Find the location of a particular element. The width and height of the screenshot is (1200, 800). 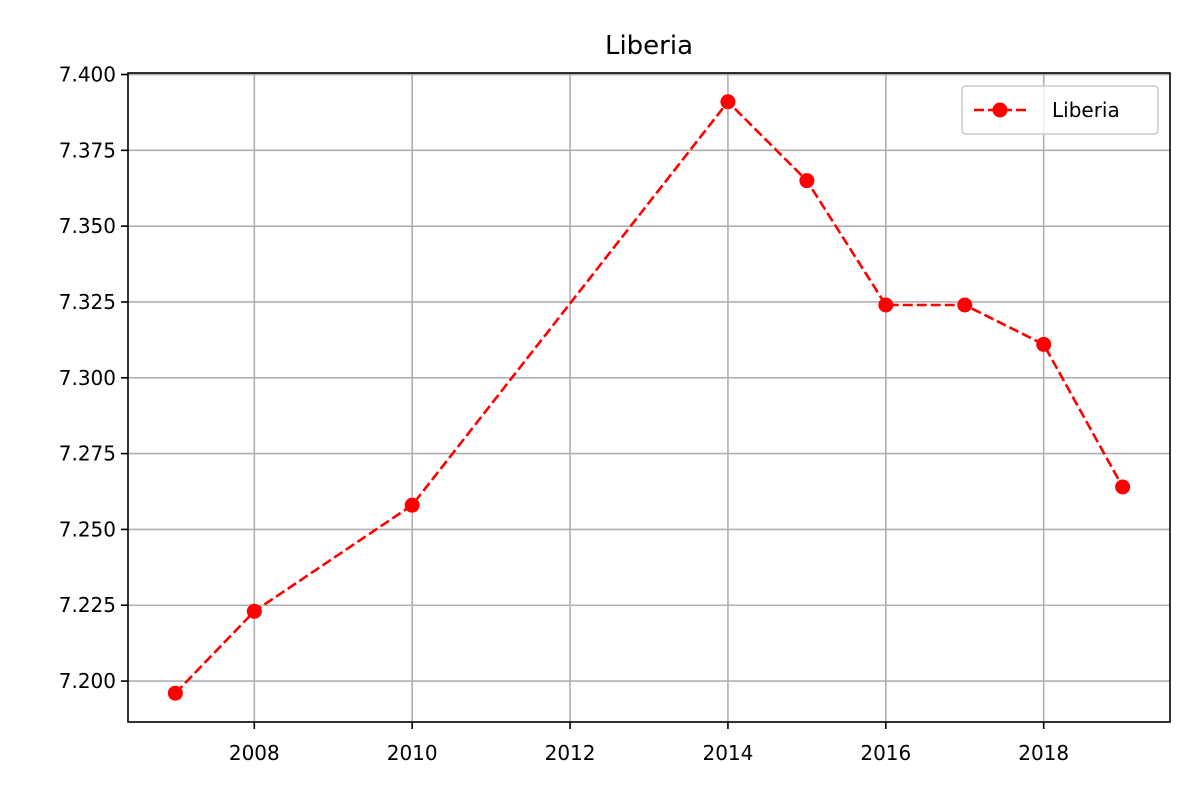

y-tick-label: 7.300 is located at coordinates (87, 378).